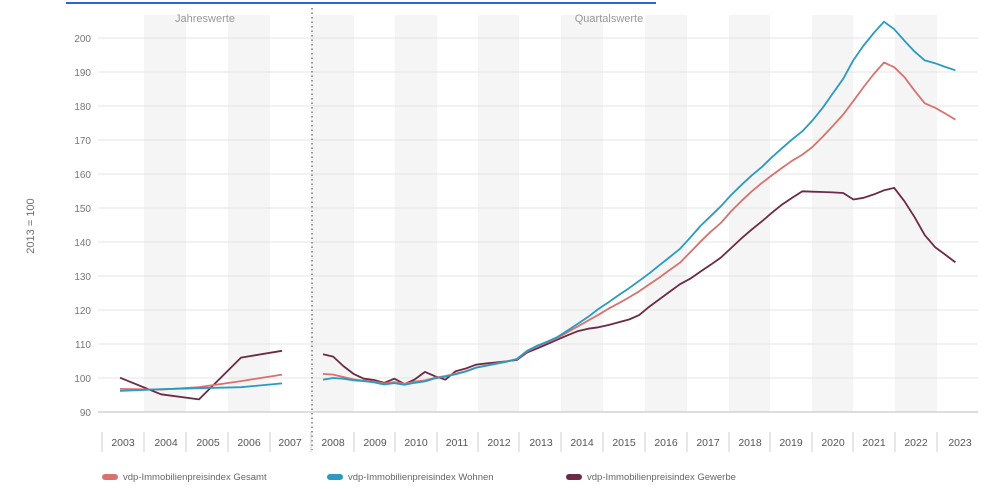 This screenshot has height=489, width=984. I want to click on y-tick-label: 180, so click(82, 107).